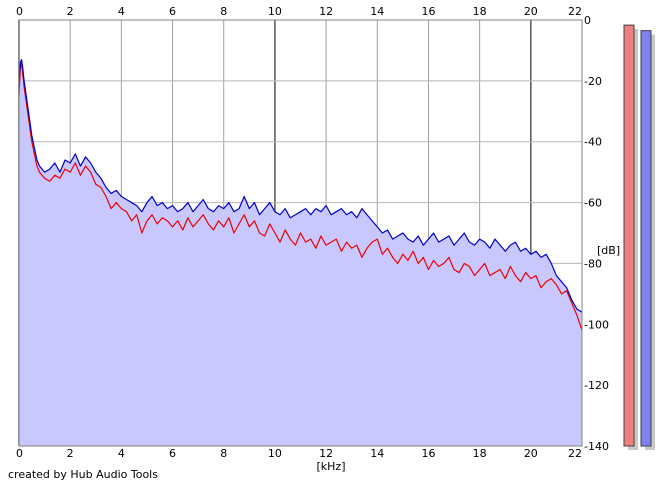  I want to click on x-tick-label-bottom: 14, so click(377, 453).